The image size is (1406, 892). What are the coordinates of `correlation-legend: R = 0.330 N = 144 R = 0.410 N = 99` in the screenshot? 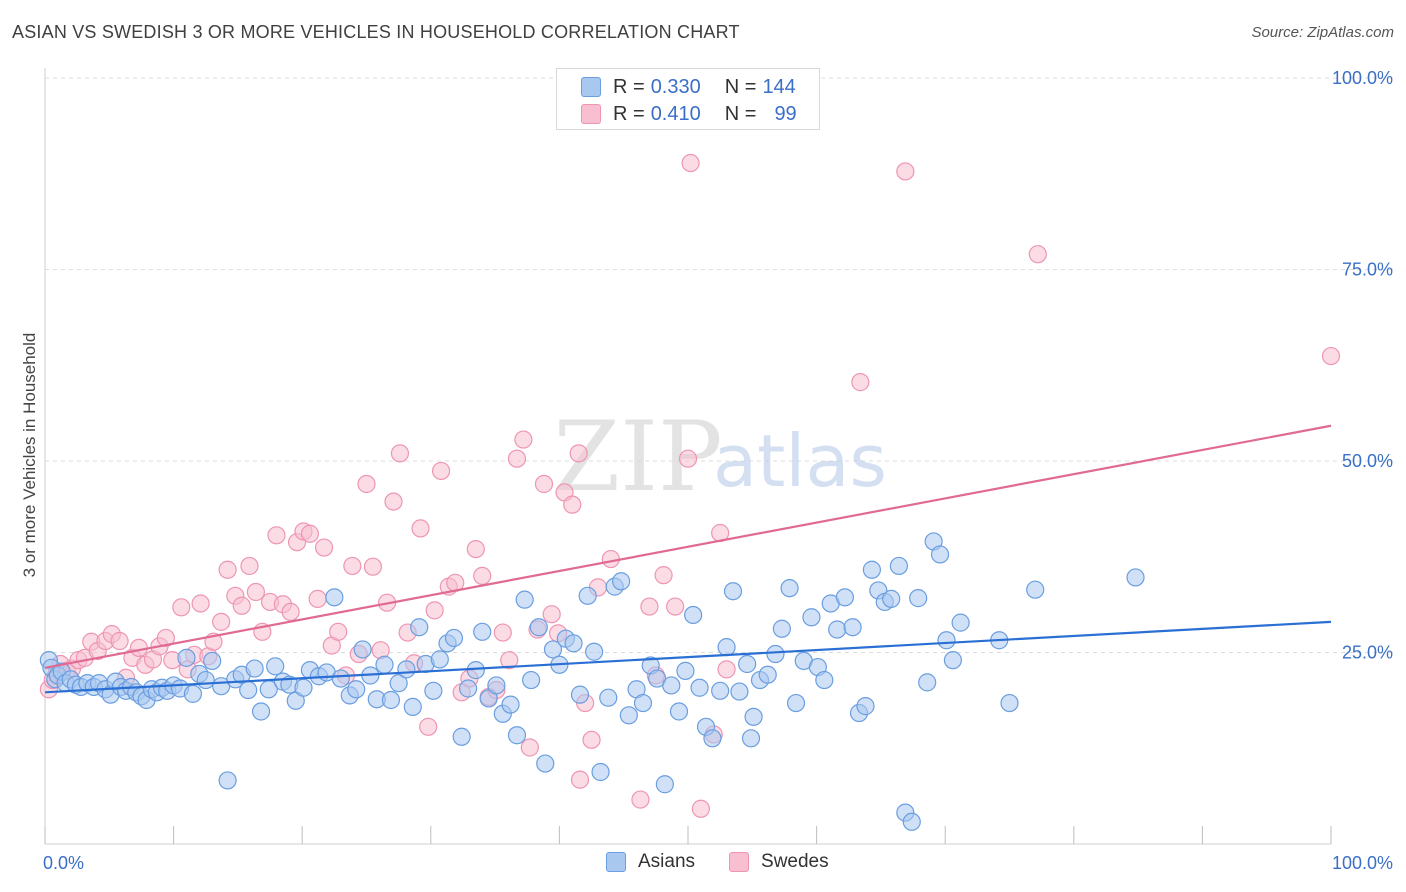 It's located at (688, 99).